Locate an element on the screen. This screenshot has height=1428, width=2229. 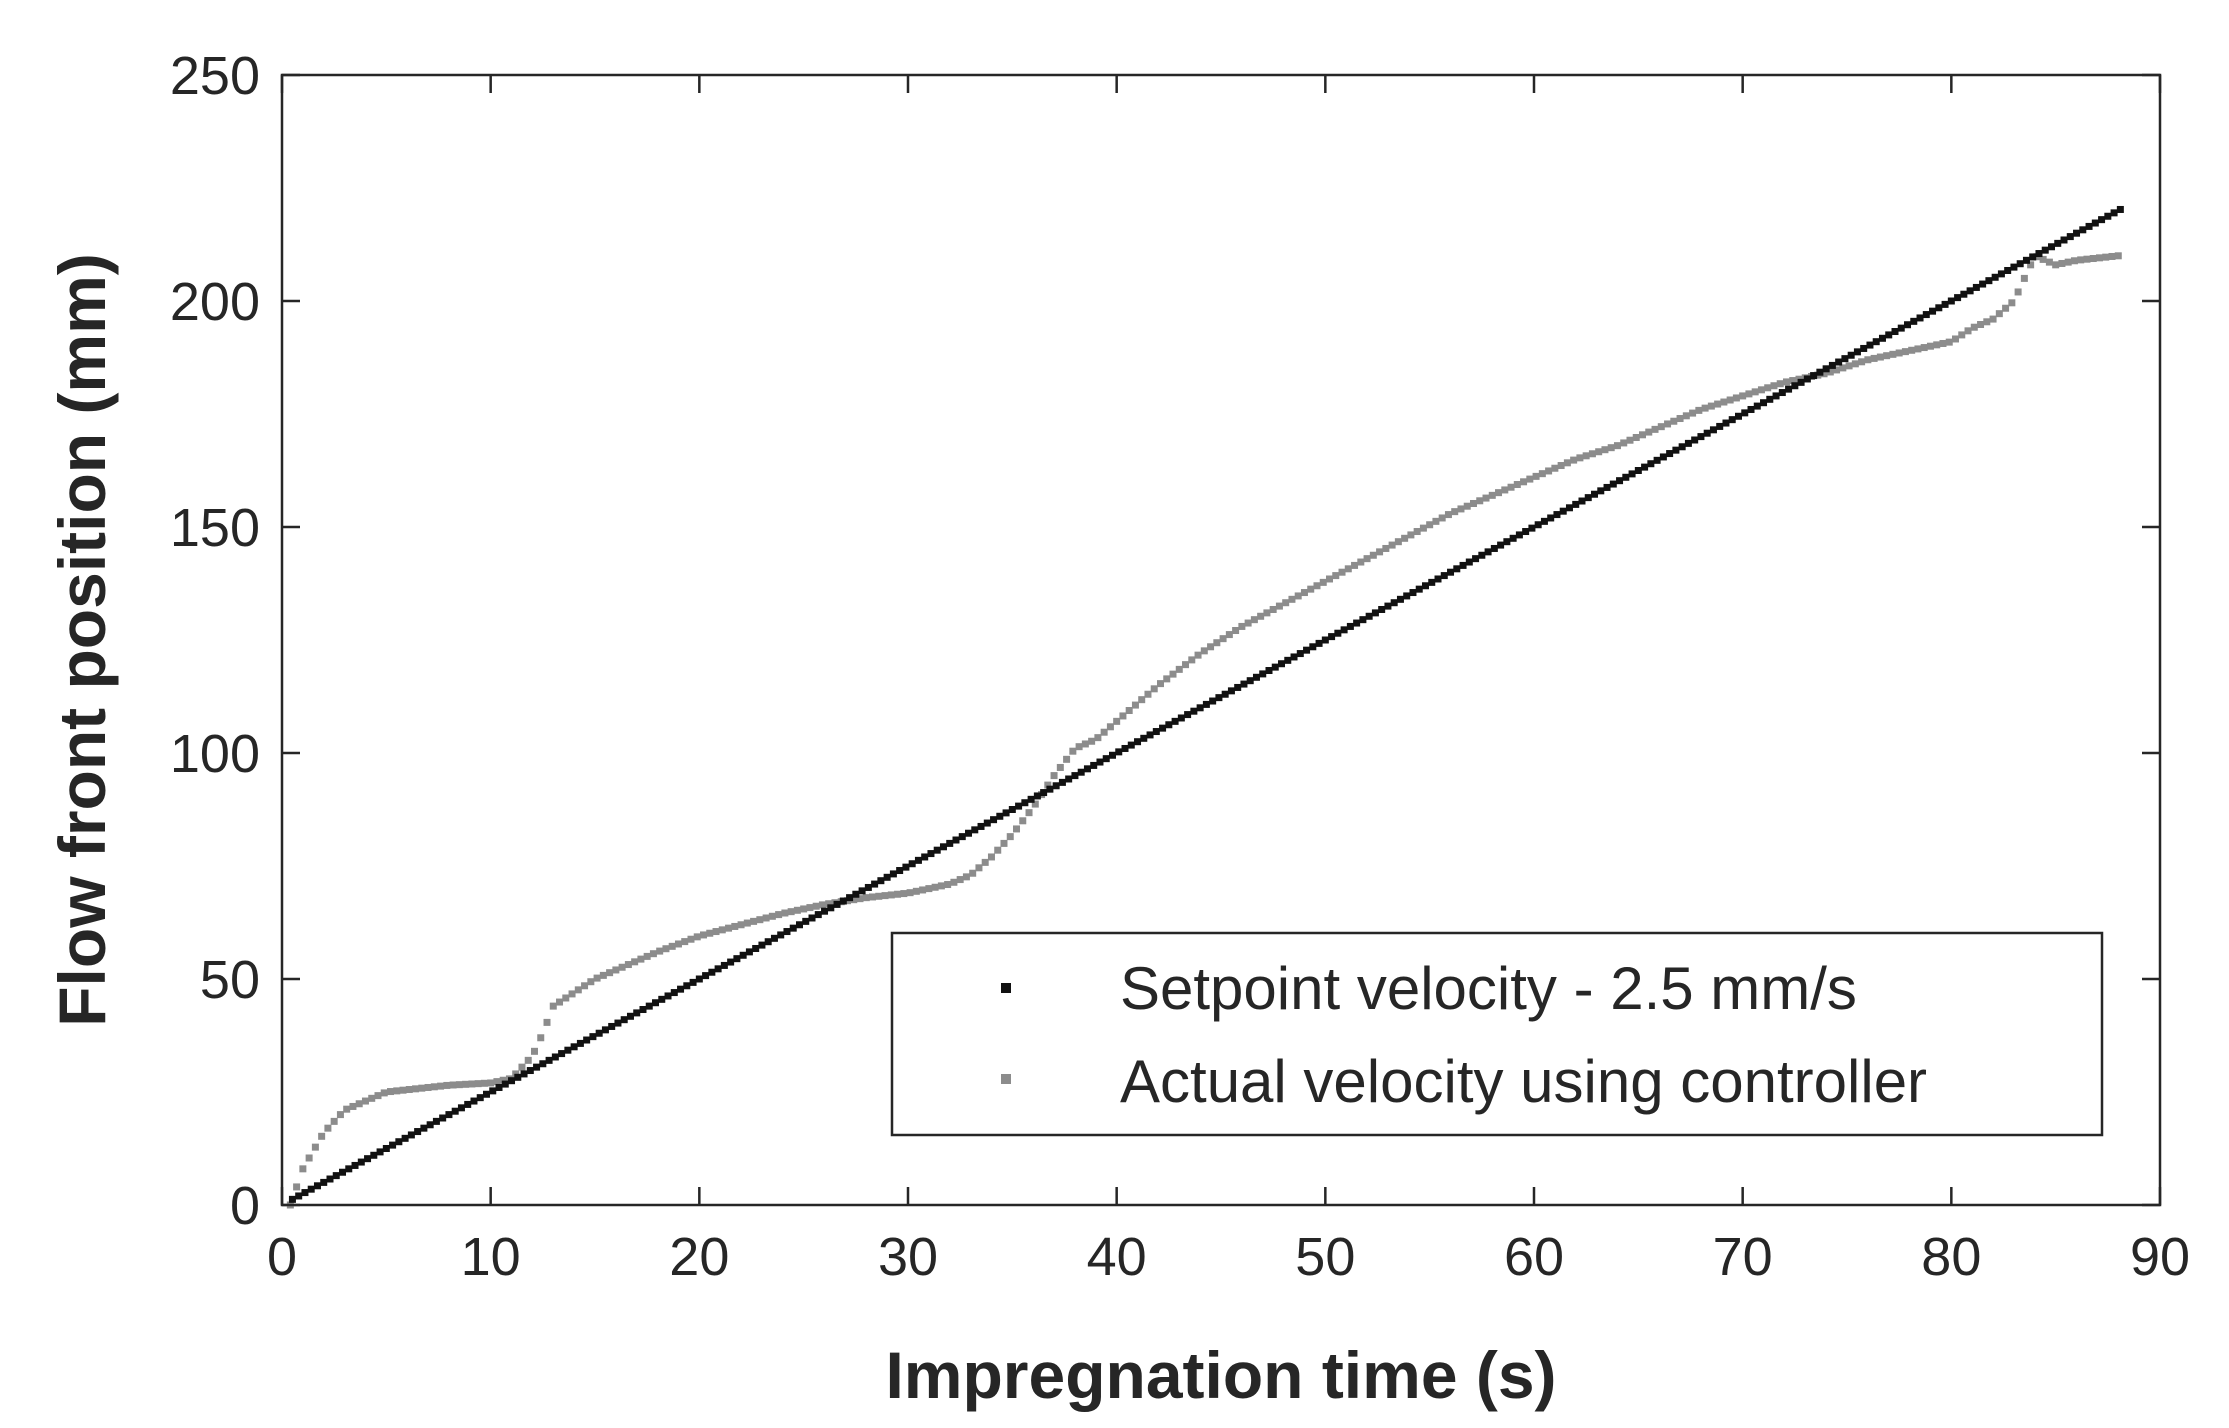
x-tick-label: 70 is located at coordinates (1743, 1257).